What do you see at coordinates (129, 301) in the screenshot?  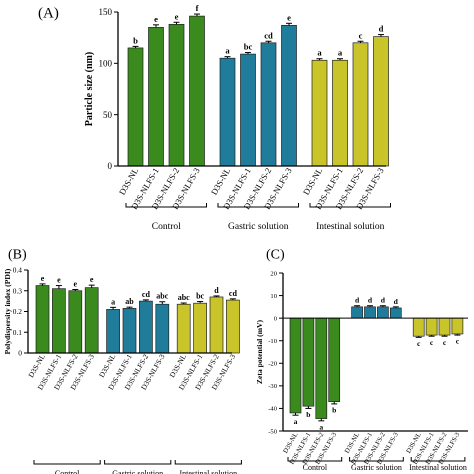 I see `significance-letter: ab` at bounding box center [129, 301].